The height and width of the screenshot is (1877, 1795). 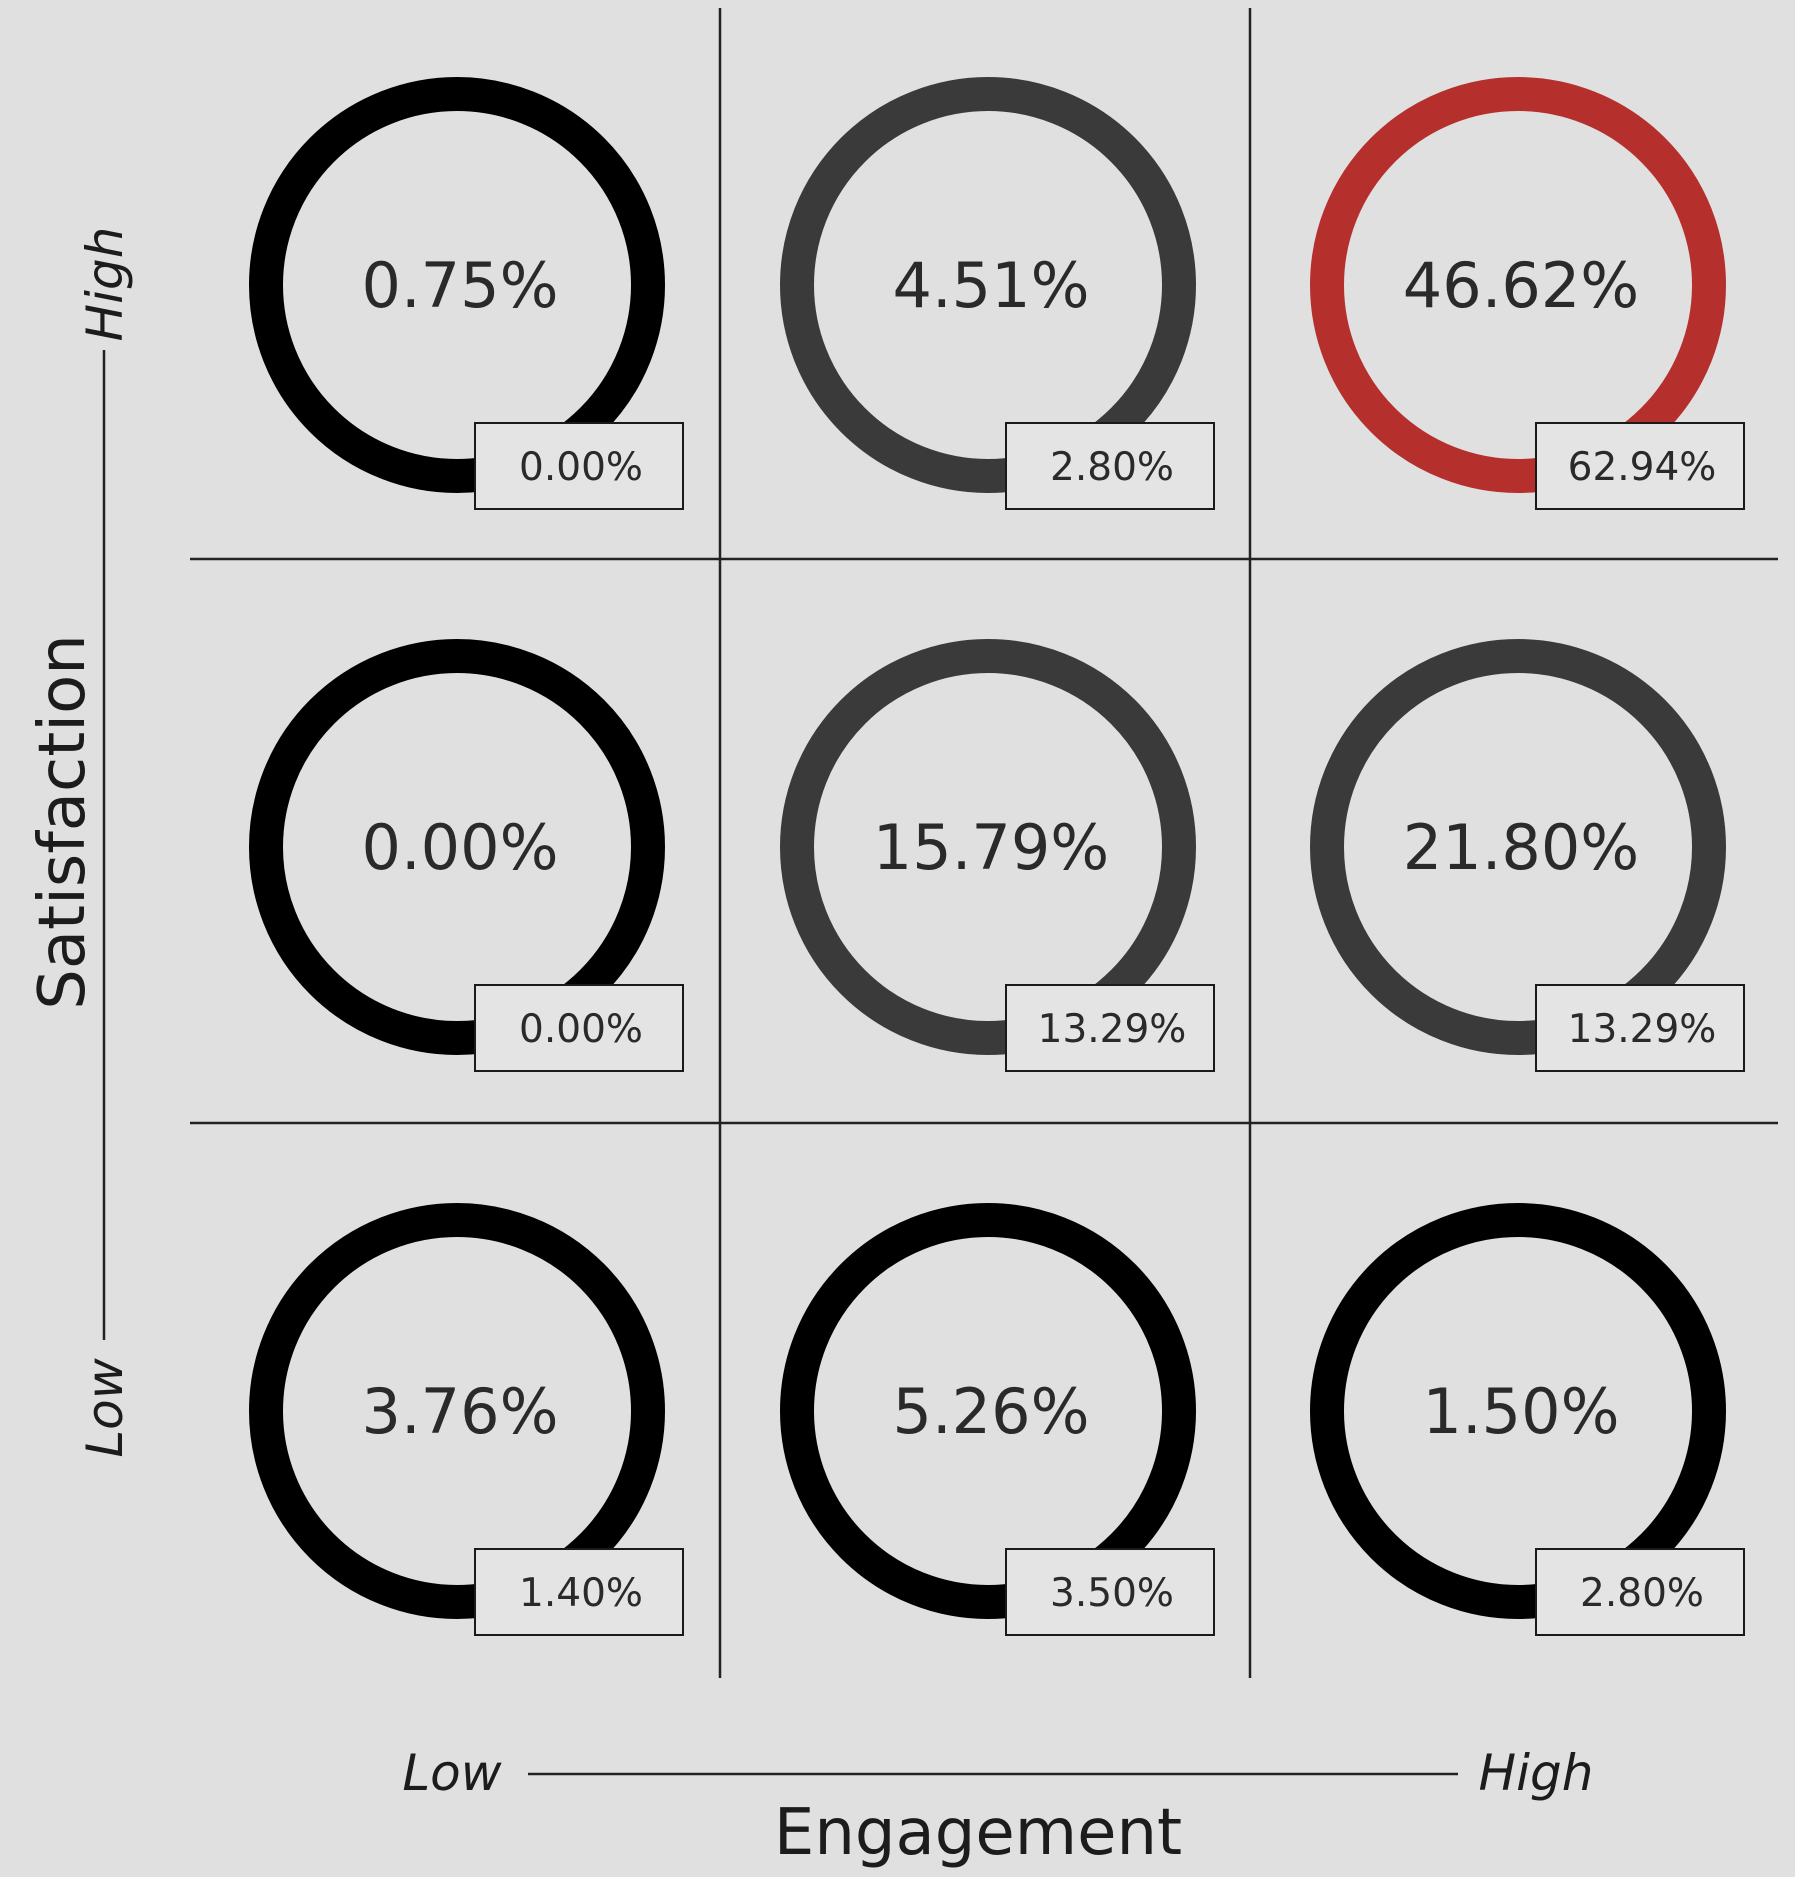 What do you see at coordinates (105, 1407) in the screenshot?
I see `y-axis-low-label: Low` at bounding box center [105, 1407].